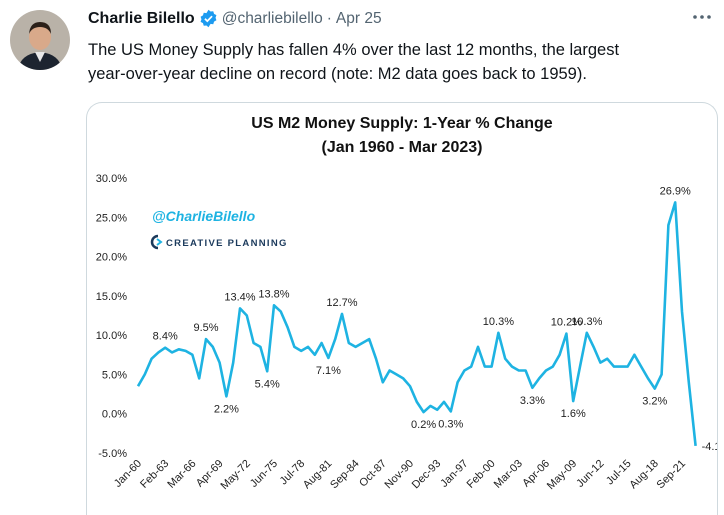  Describe the element at coordinates (566, 323) in the screenshot. I see `data-label: 10.2%` at that location.